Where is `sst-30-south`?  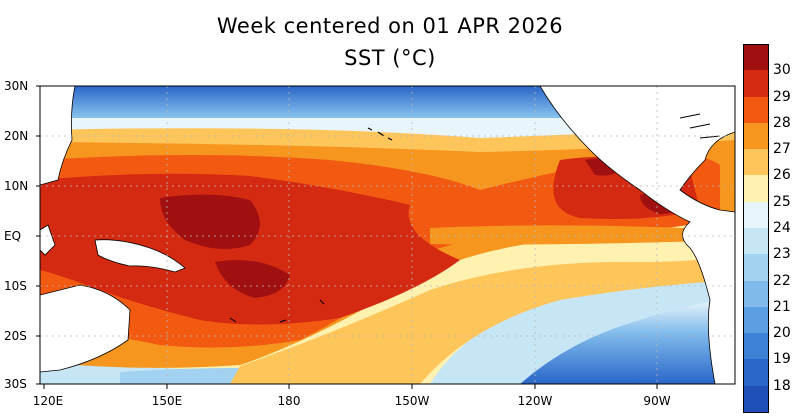
sst-30-south is located at coordinates (252, 279).